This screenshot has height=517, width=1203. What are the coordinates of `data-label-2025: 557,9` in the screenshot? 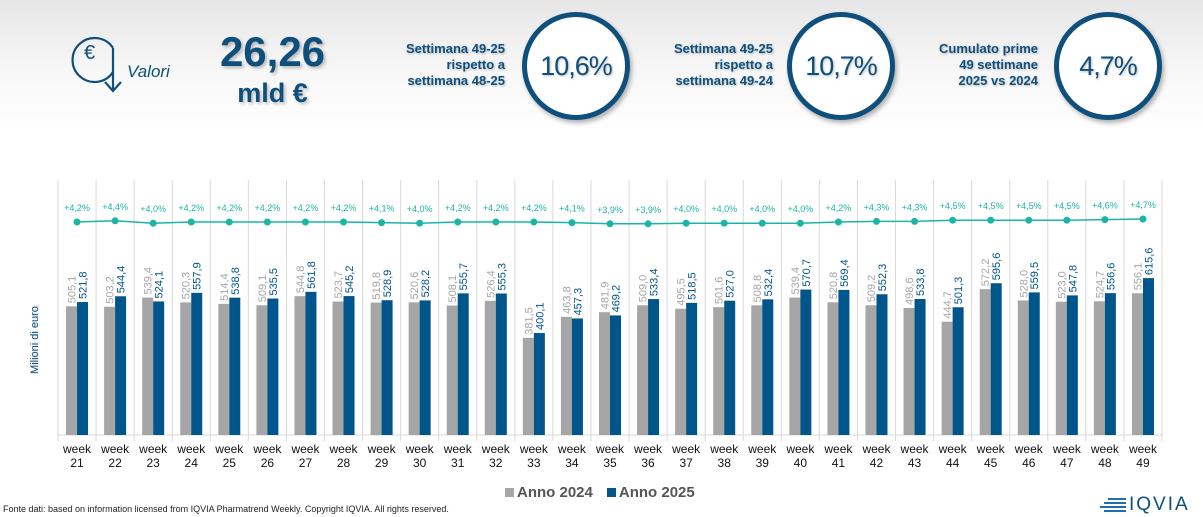 It's located at (198, 276).